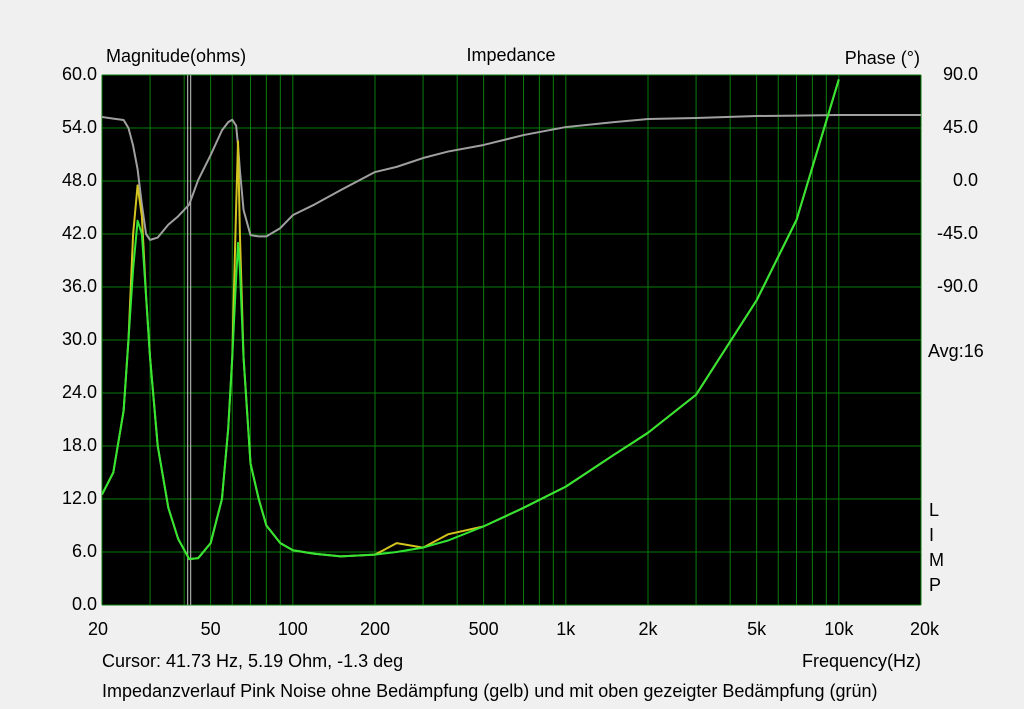 The width and height of the screenshot is (1024, 709). I want to click on x-tick-label: 20k, so click(925, 629).